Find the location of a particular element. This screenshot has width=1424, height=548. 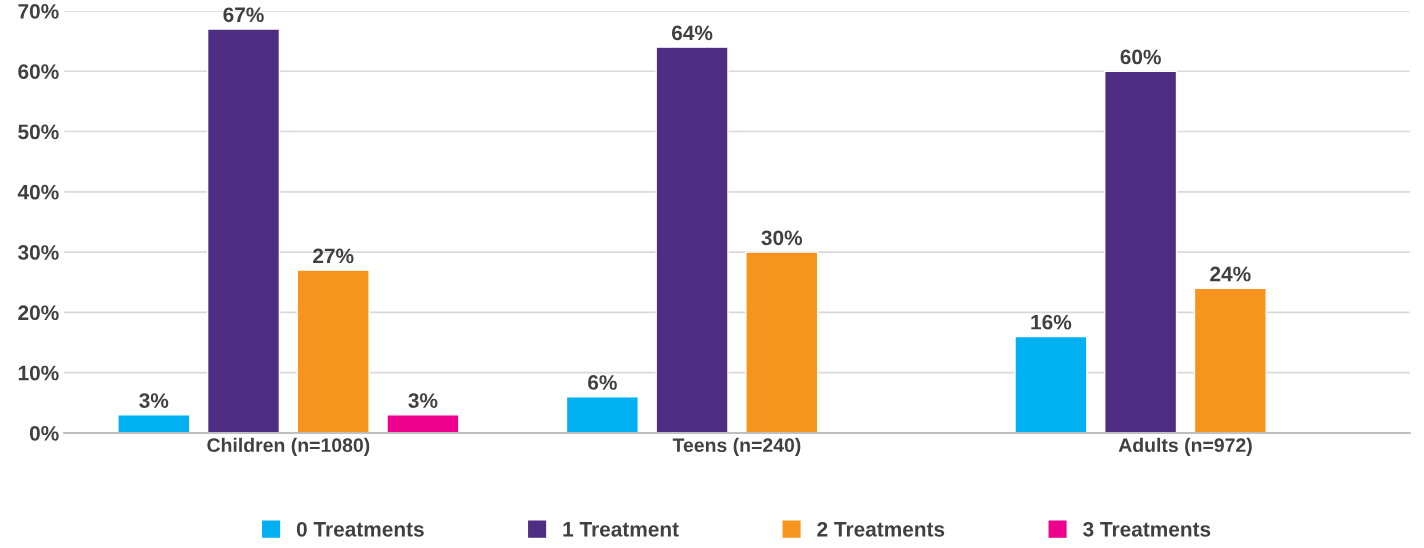

data-label: 16% is located at coordinates (1051, 322).